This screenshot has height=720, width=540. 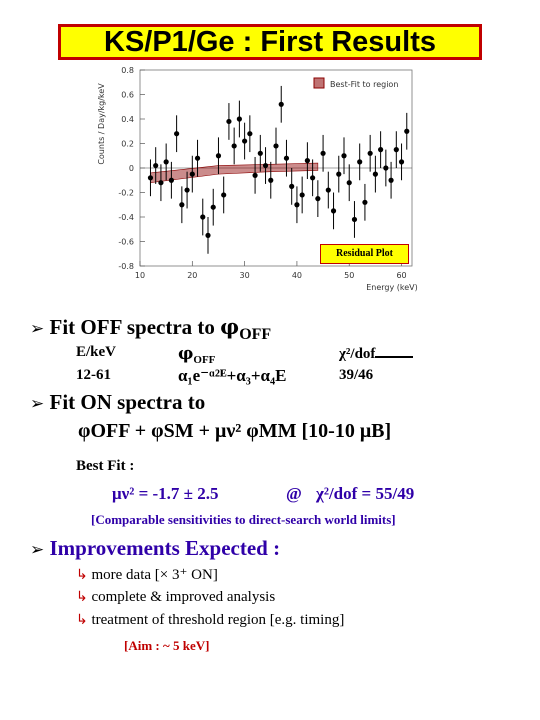 What do you see at coordinates (392, 287) in the screenshot?
I see `x-axis-title: Energy (keV)` at bounding box center [392, 287].